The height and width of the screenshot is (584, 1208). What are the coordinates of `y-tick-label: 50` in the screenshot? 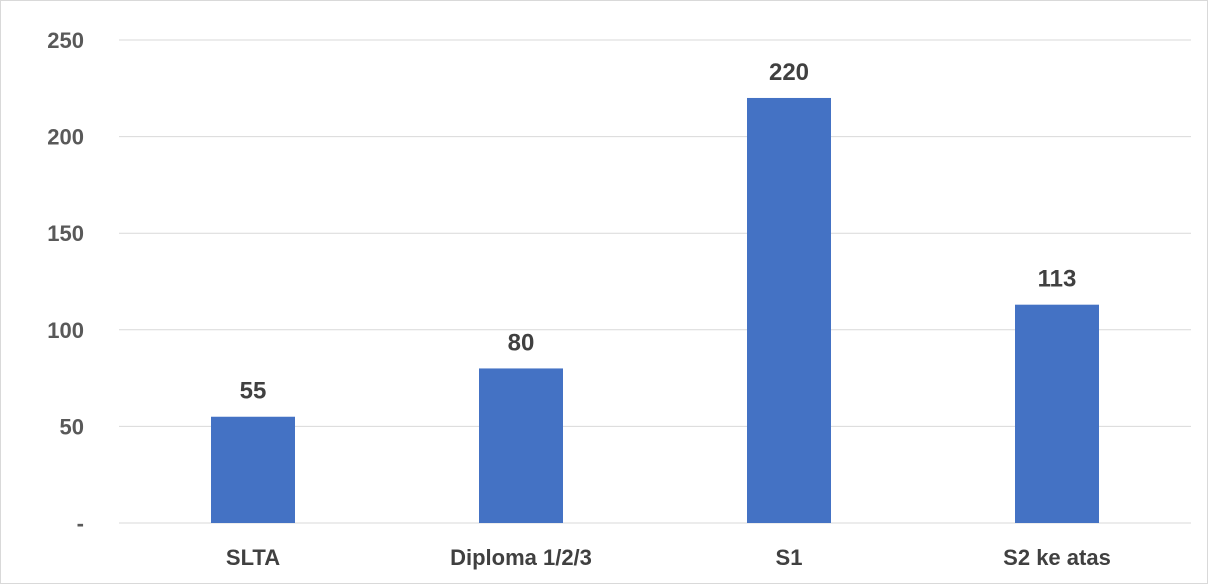 It's located at (72, 426).